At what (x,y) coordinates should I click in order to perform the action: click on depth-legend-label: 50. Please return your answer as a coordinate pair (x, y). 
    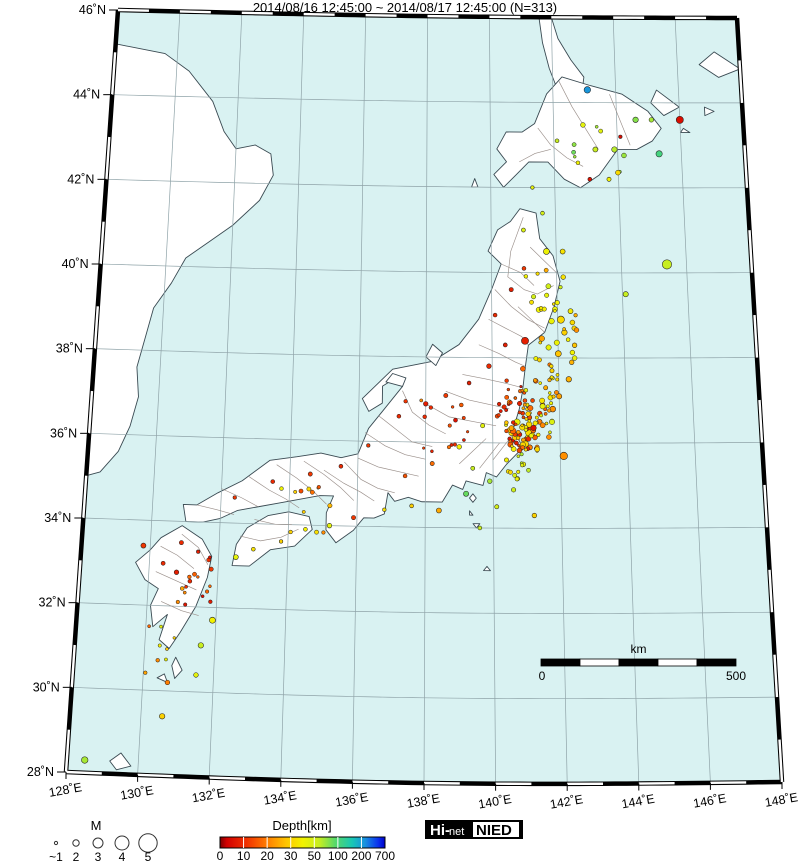
    Looking at the image, I should click on (315, 855).